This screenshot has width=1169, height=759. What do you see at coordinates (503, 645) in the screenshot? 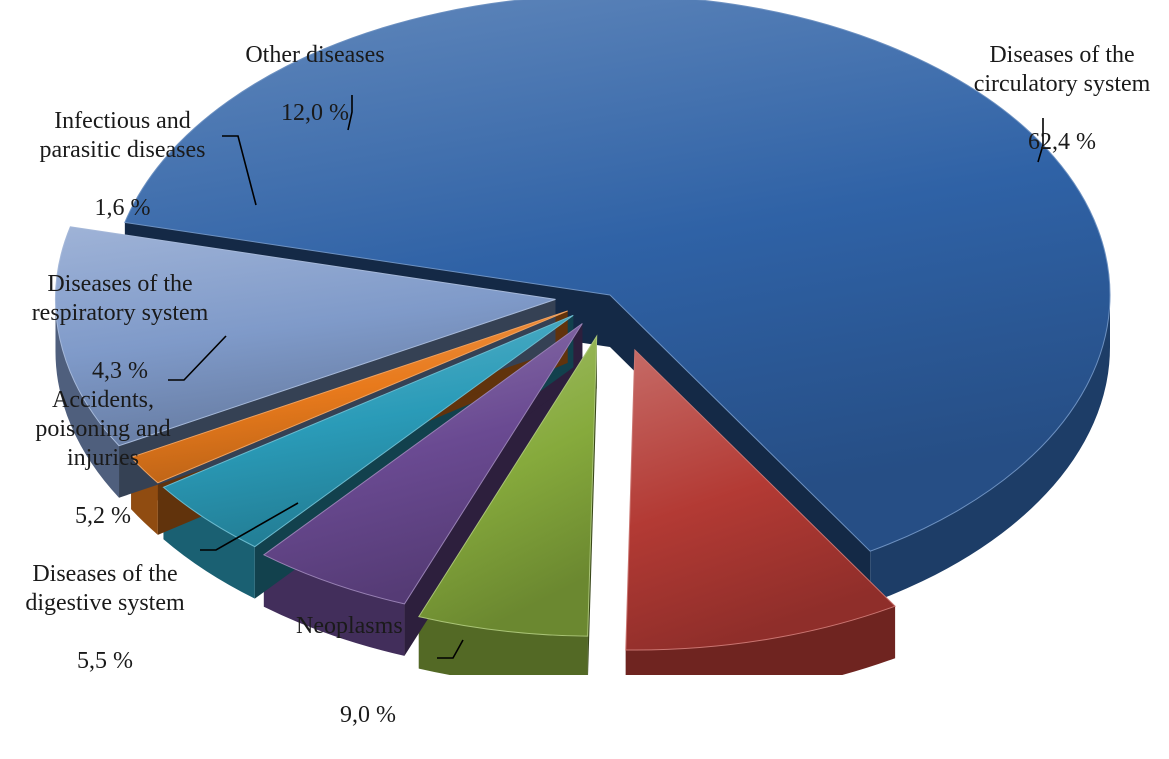
I see `slice-digestive-rim` at bounding box center [503, 645].